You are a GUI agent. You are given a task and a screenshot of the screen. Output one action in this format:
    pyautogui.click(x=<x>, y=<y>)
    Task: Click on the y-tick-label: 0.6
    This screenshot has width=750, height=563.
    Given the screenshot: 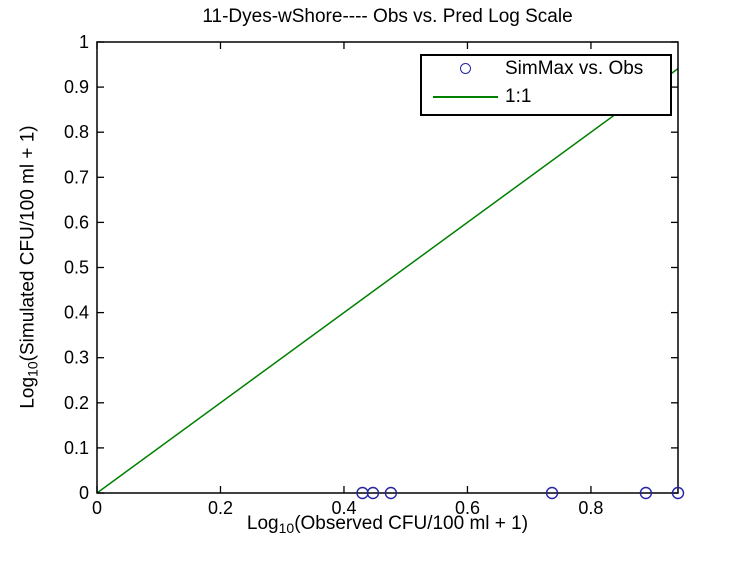 What is the action you would take?
    pyautogui.click(x=76, y=222)
    